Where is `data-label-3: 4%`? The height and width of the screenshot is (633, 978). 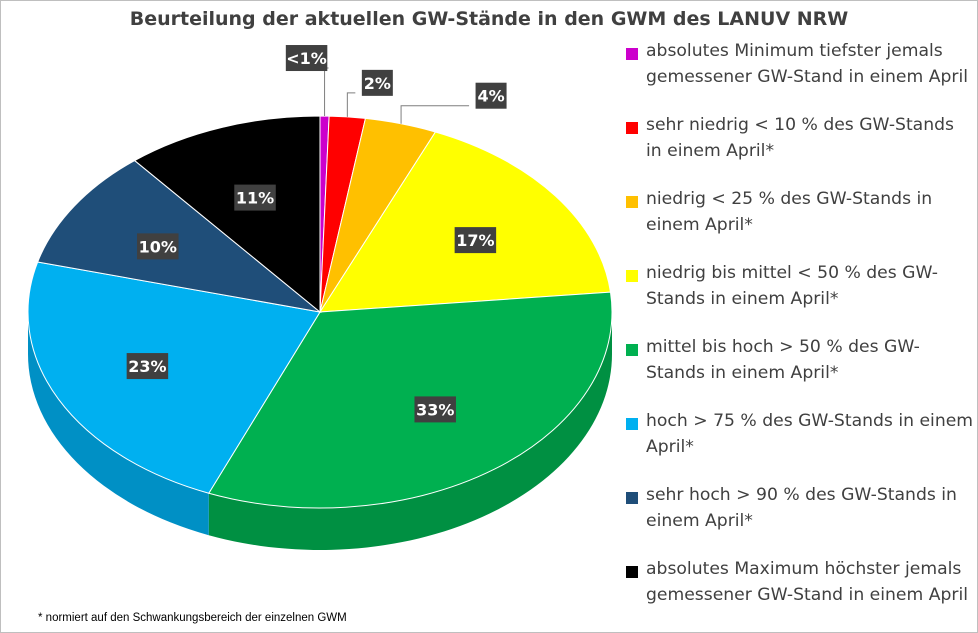
data-label-3: 4% is located at coordinates (490, 96).